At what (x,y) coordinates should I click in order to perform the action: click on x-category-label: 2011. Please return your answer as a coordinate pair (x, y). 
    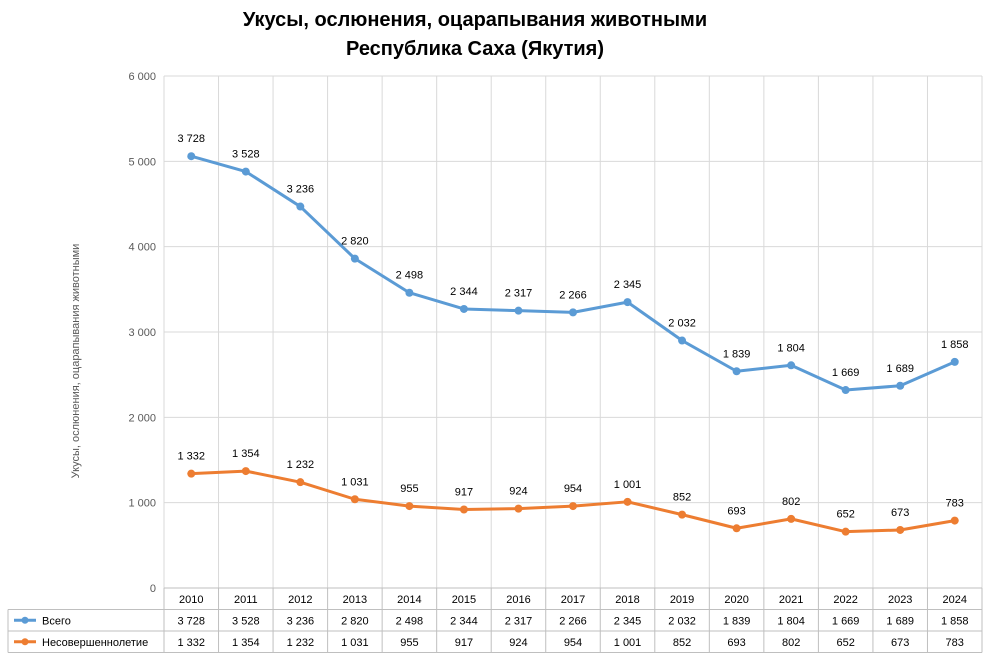
    Looking at the image, I should click on (246, 600).